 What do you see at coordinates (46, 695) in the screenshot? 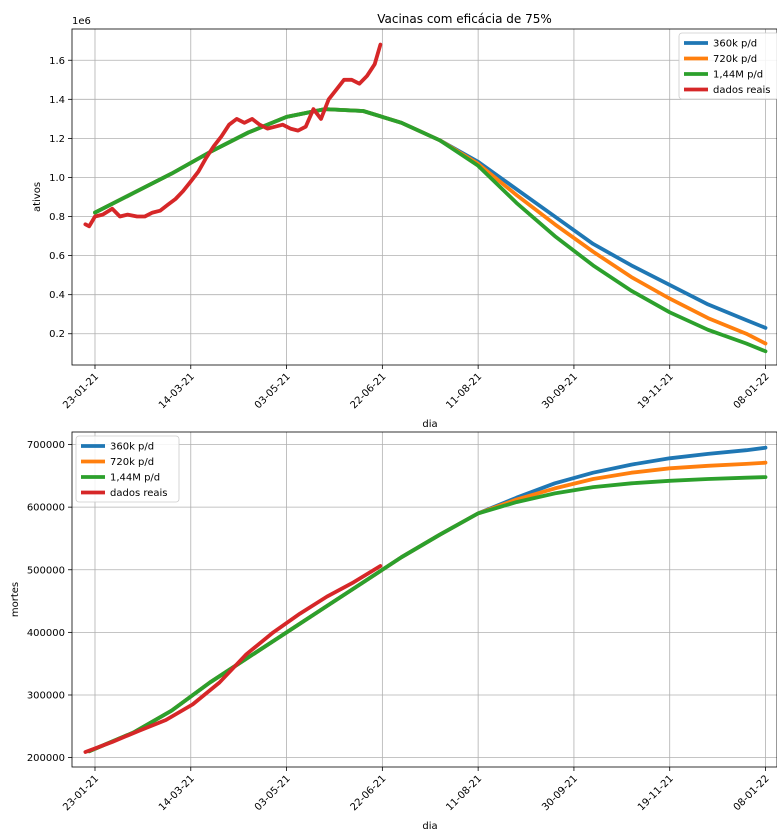
I see `y-tick-label: 300000` at bounding box center [46, 695].